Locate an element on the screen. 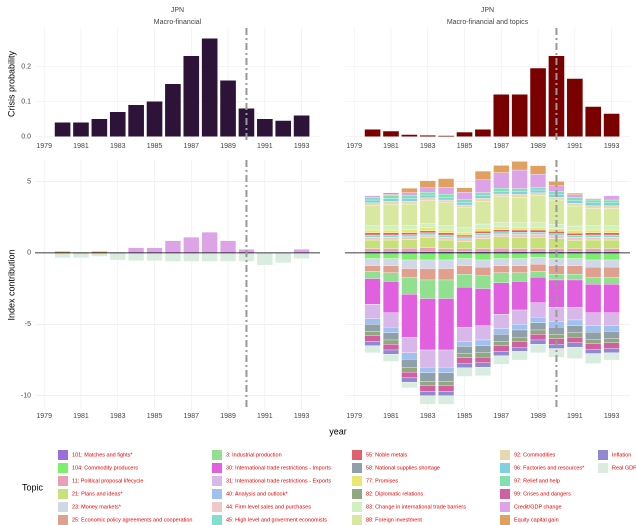 This screenshot has width=636, height=525. x-tick-label: 1981 is located at coordinates (391, 146).